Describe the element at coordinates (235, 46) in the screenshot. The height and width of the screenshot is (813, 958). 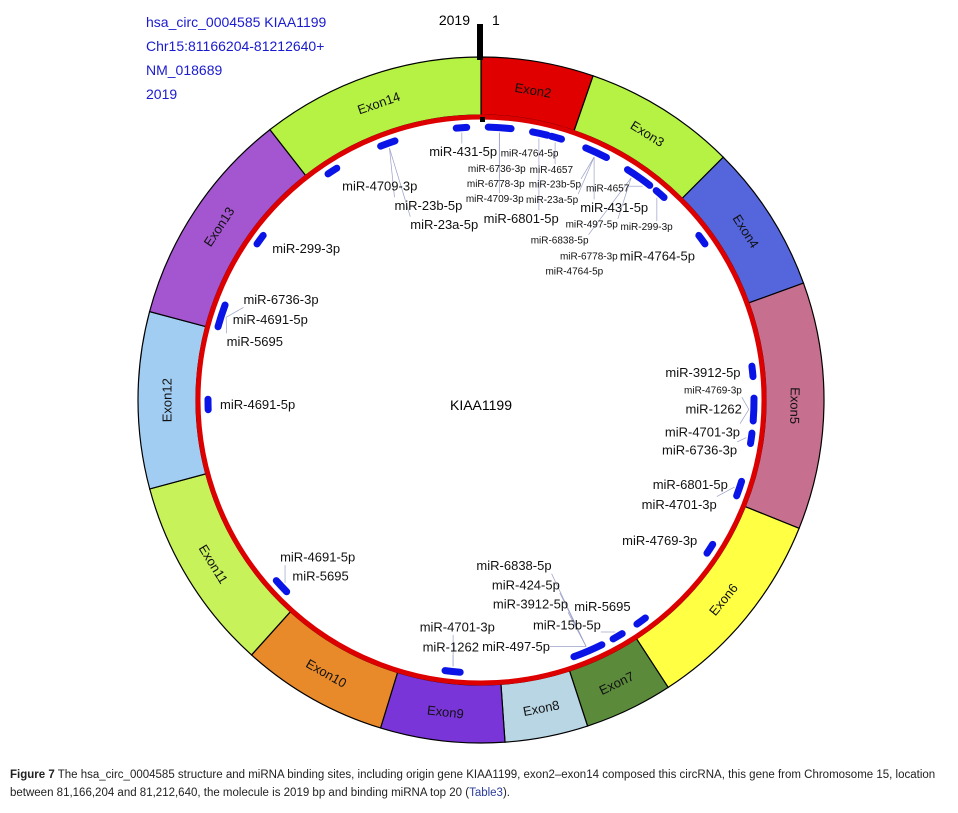
I see `chromosome-location: Chr15:81166204-81212640+` at that location.